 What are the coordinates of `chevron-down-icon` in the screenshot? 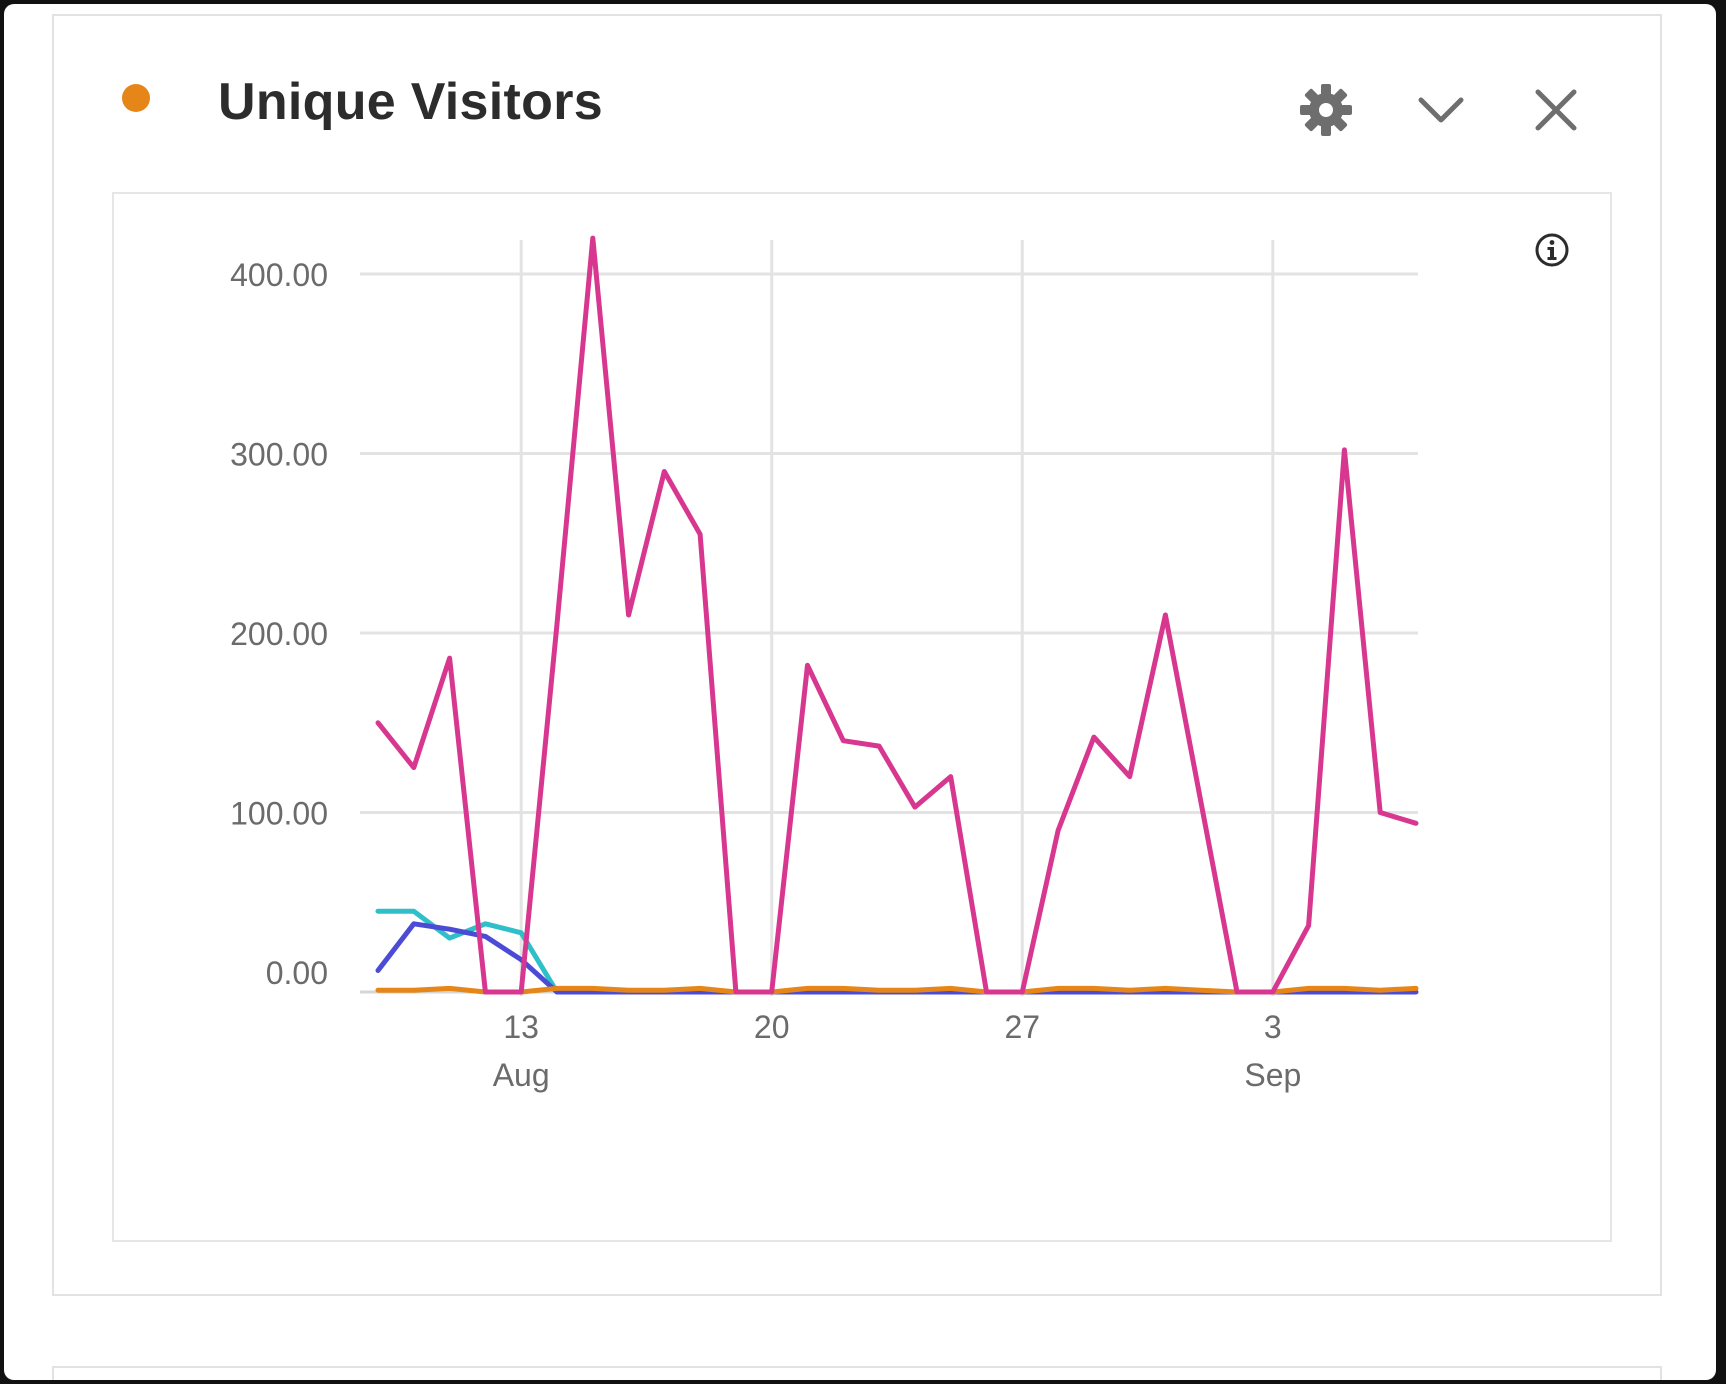 It's located at (1441, 110).